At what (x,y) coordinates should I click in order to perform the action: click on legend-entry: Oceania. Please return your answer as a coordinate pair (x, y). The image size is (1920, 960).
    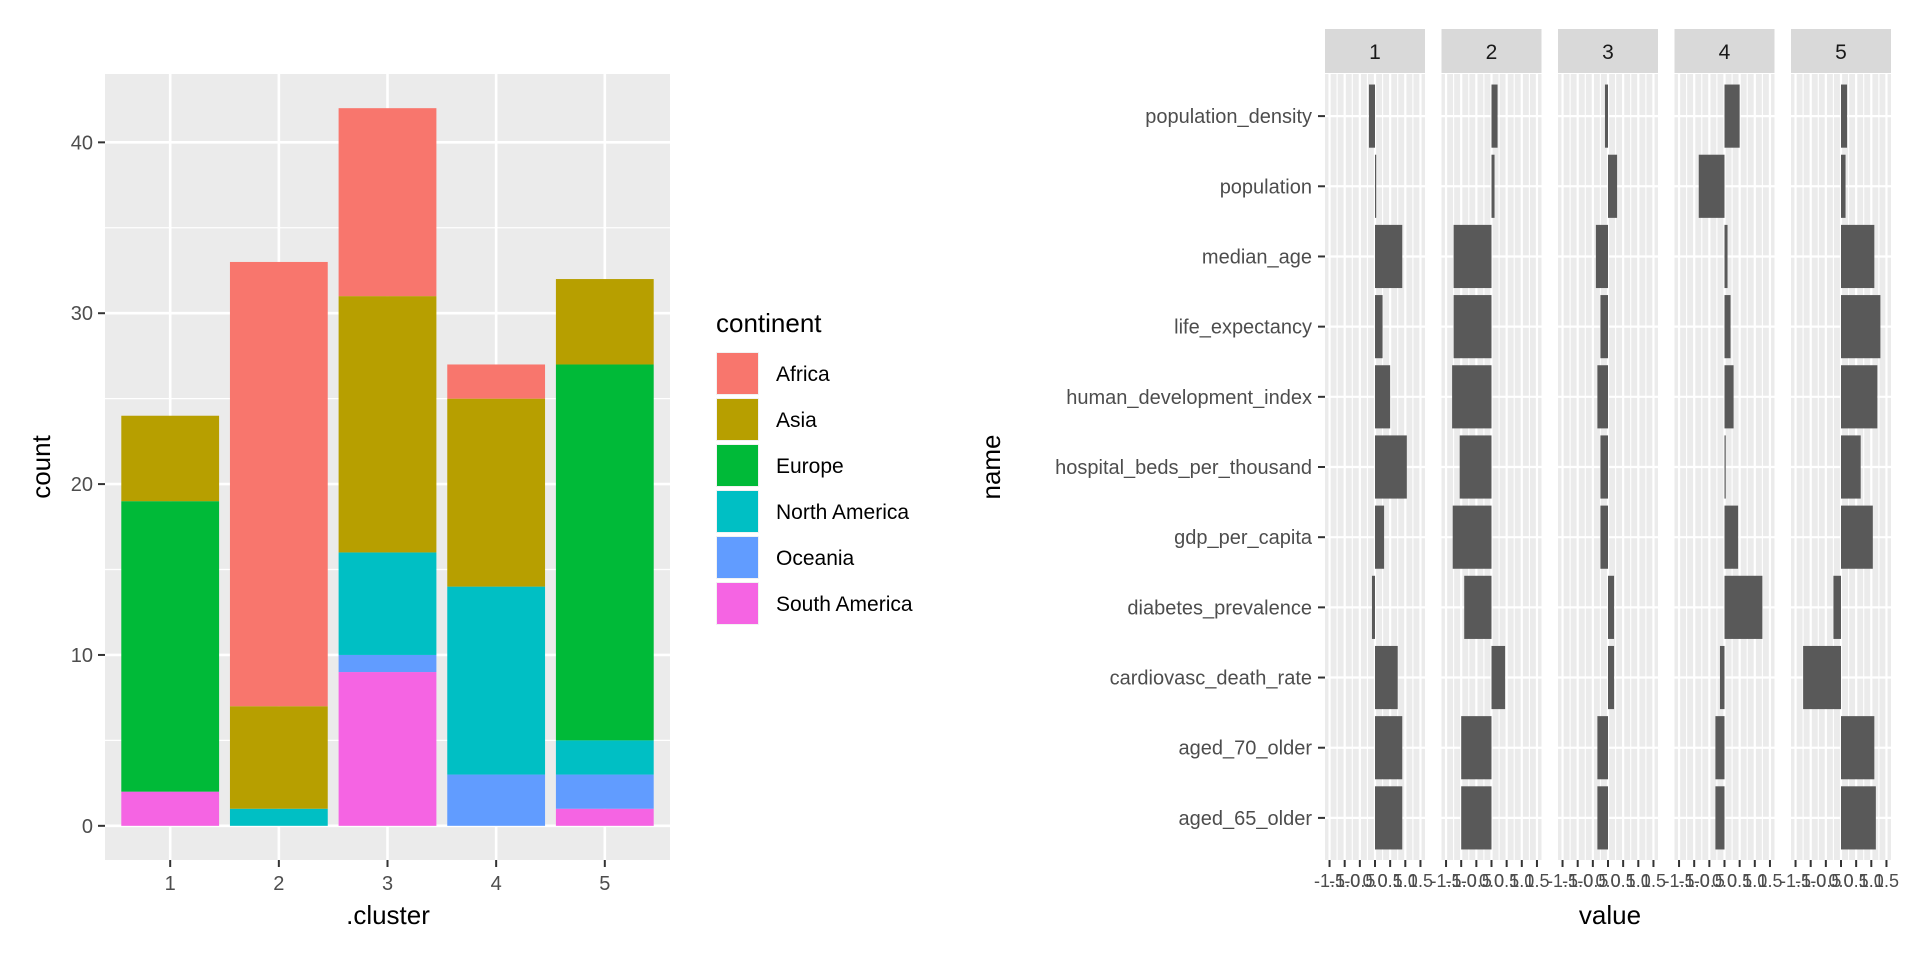
    Looking at the image, I should click on (785, 557).